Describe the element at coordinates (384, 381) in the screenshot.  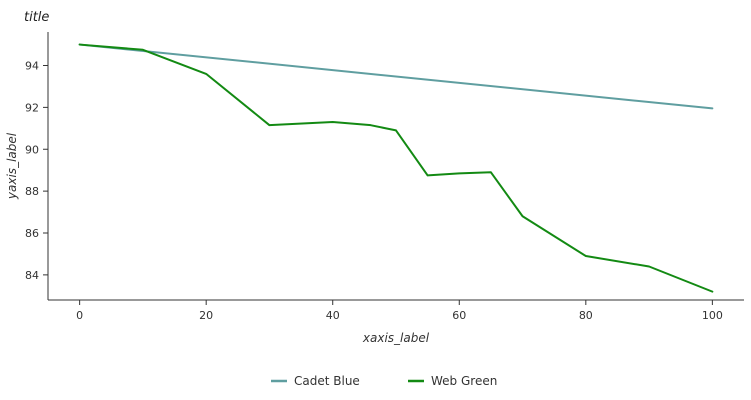
I see `legend: Cadet Blue Web Green` at that location.